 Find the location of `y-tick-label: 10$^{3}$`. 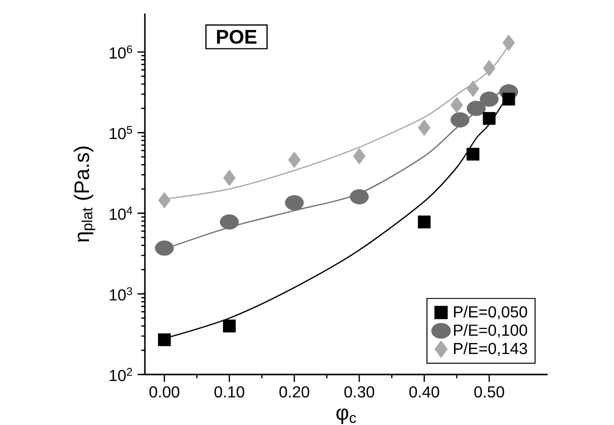

y-tick-label: 10$^{3}$ is located at coordinates (121, 294).